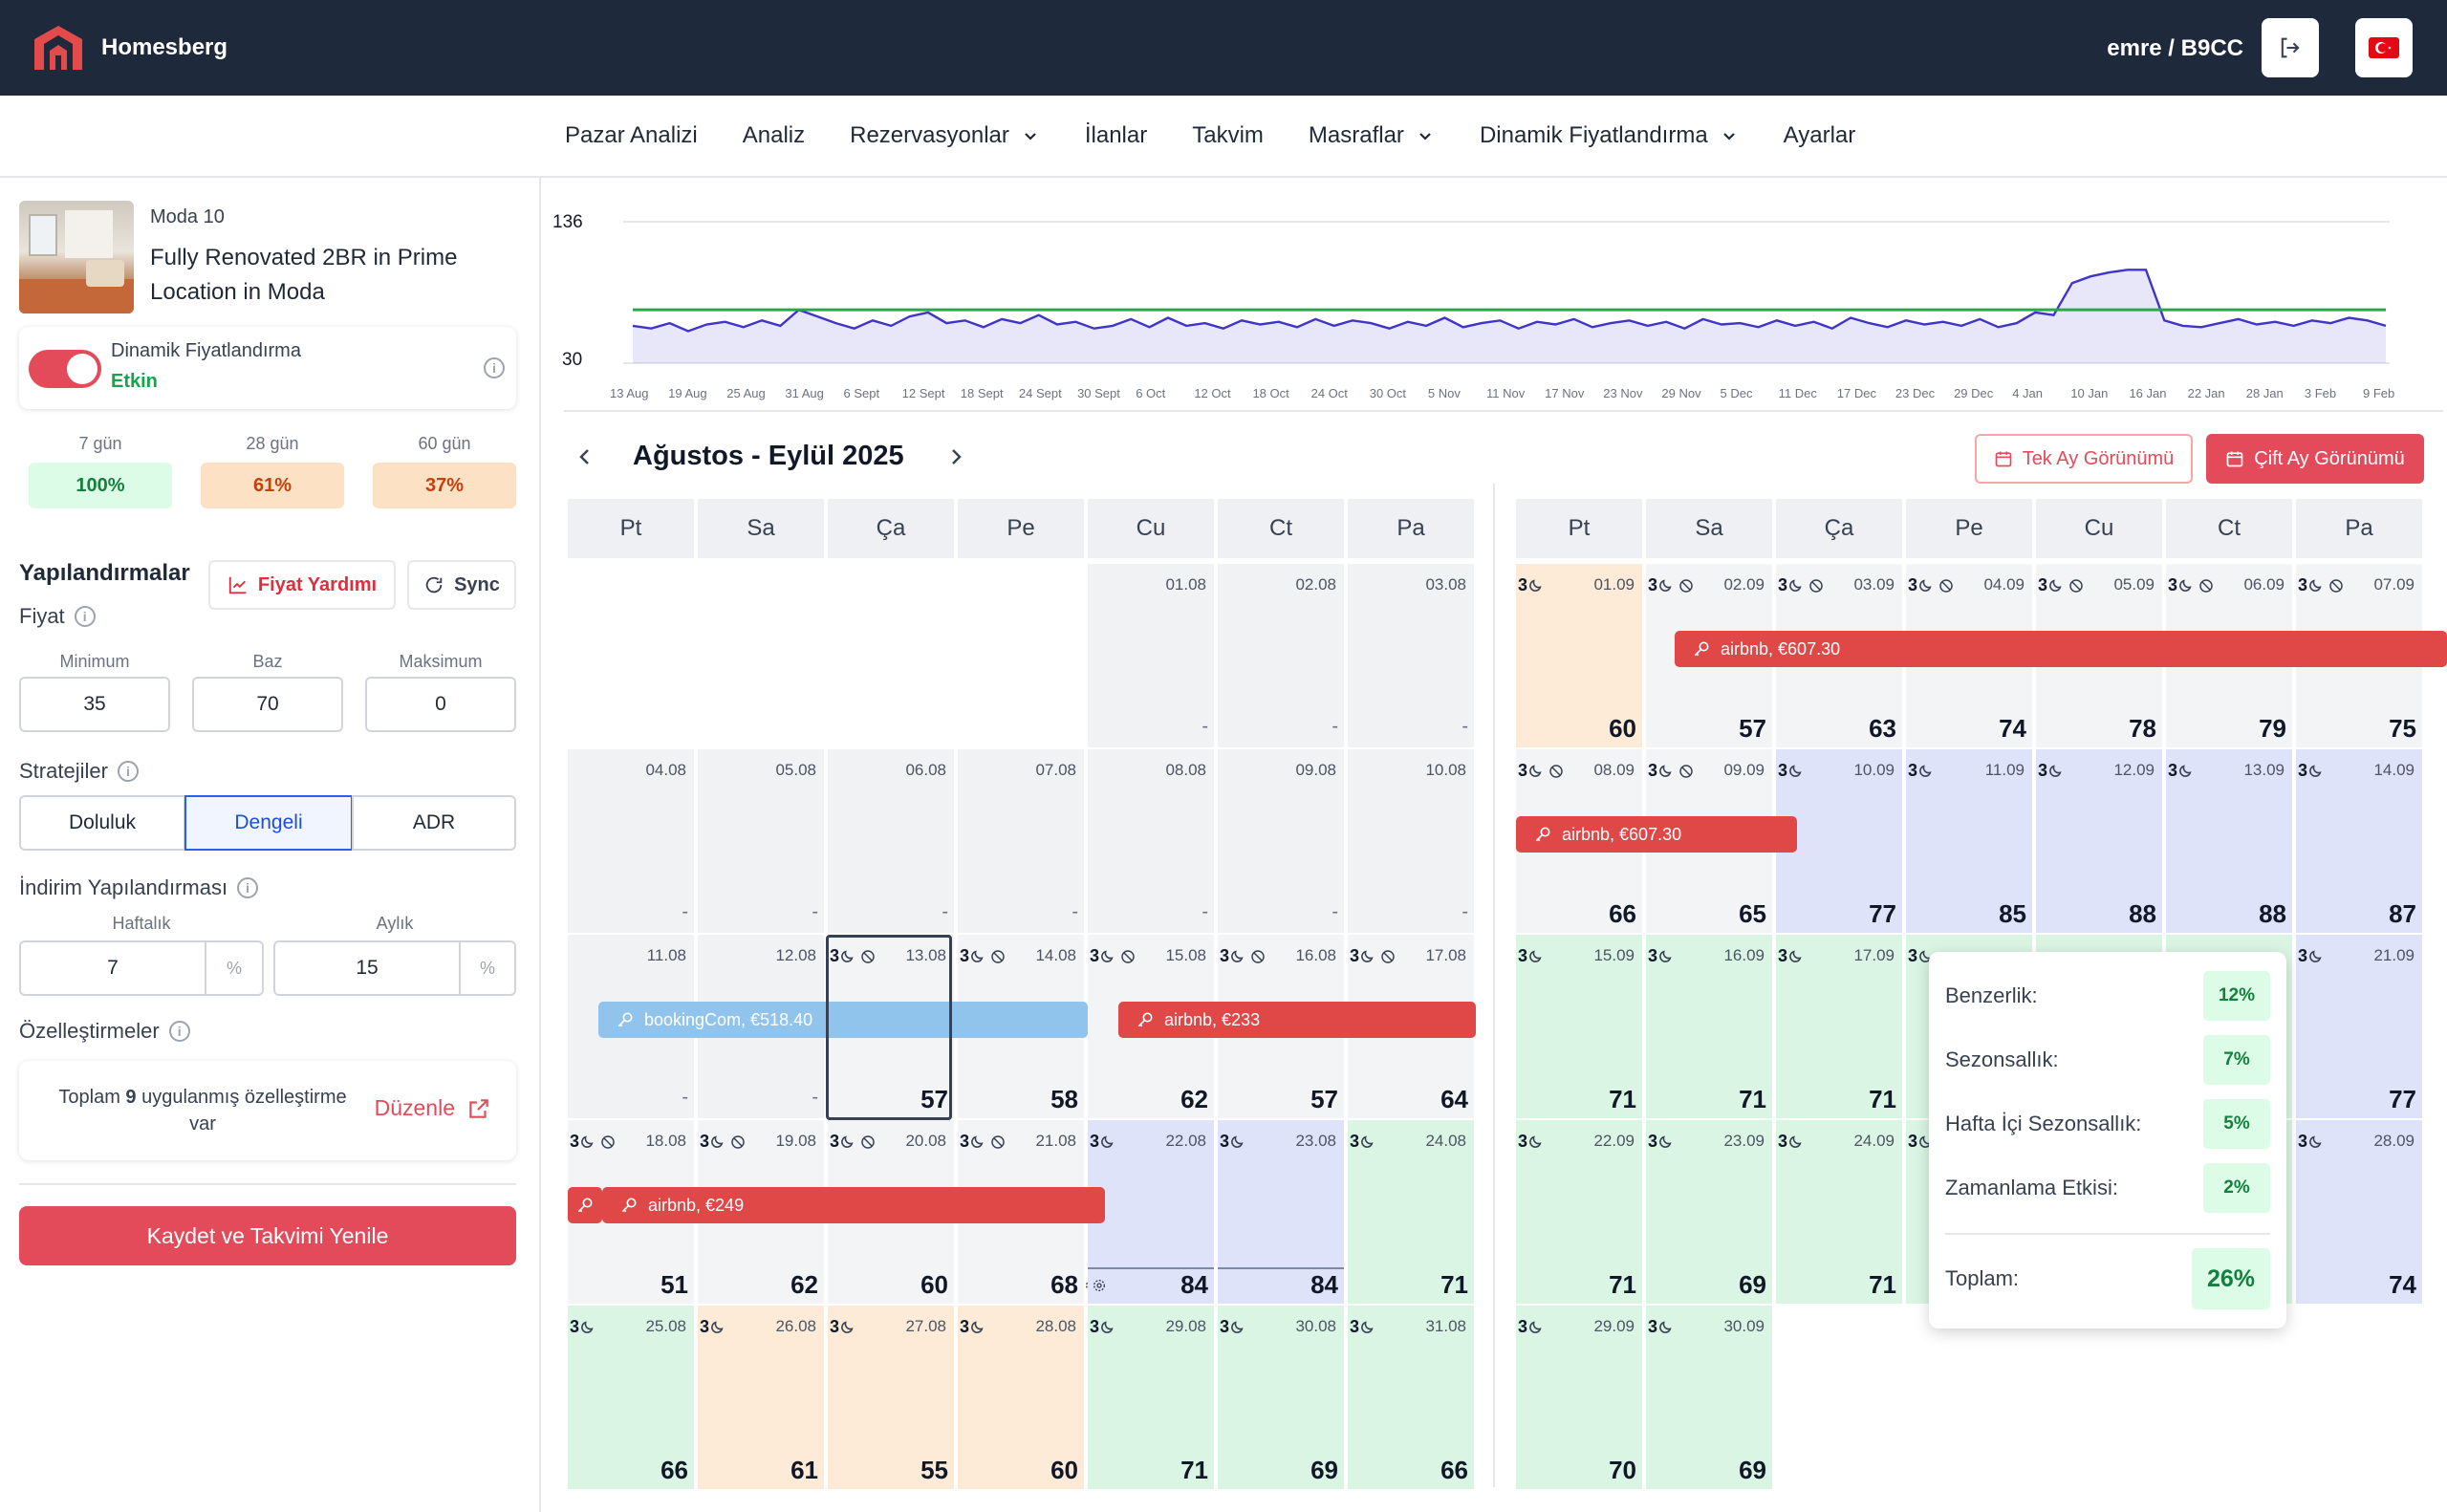 Image resolution: width=2447 pixels, height=1512 pixels. I want to click on day-date: 13.09, so click(2264, 770).